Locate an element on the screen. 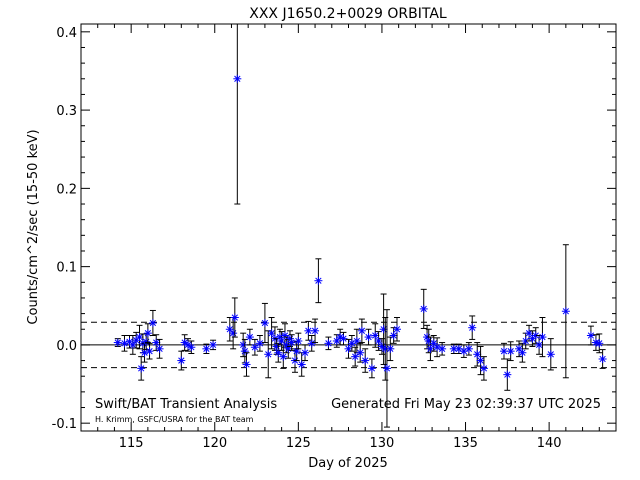 The image size is (640, 480). footer-generated: Generated Fri May 23 02:39:37 UTC 2025 is located at coordinates (466, 404).